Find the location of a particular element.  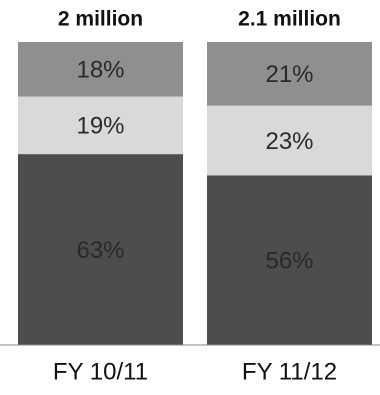

value-label: 63% is located at coordinates (100, 250).